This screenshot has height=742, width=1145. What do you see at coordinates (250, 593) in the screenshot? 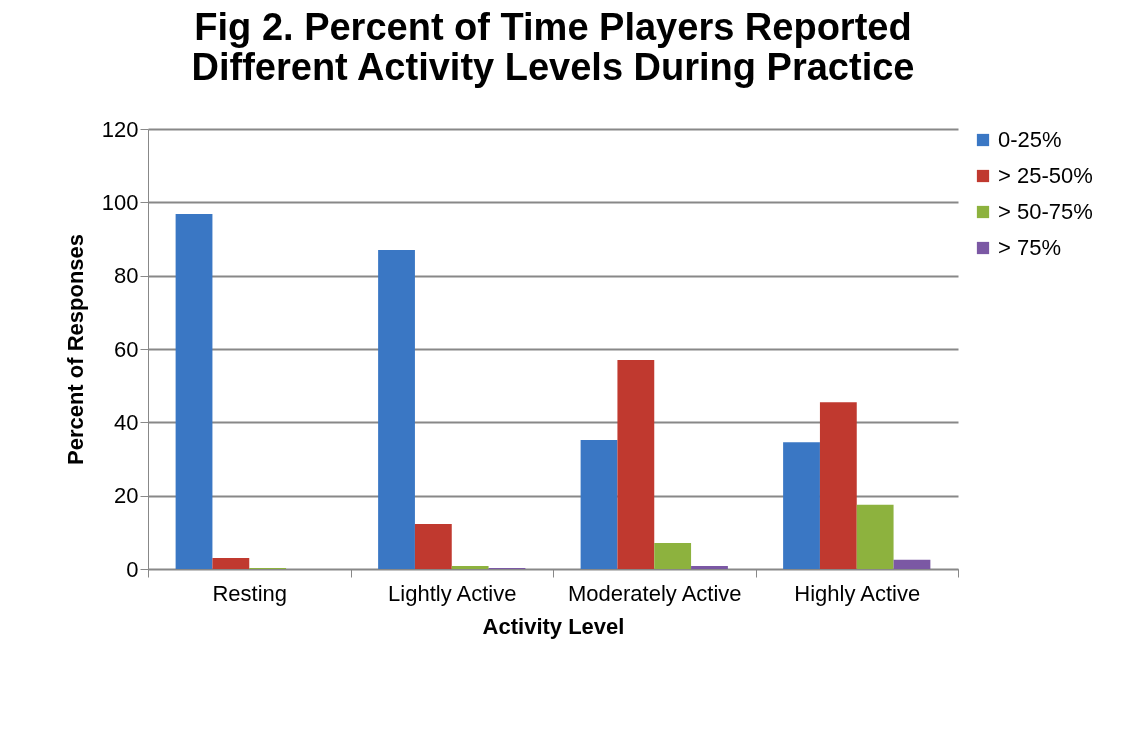
I see `x-tick-label: Resting` at bounding box center [250, 593].